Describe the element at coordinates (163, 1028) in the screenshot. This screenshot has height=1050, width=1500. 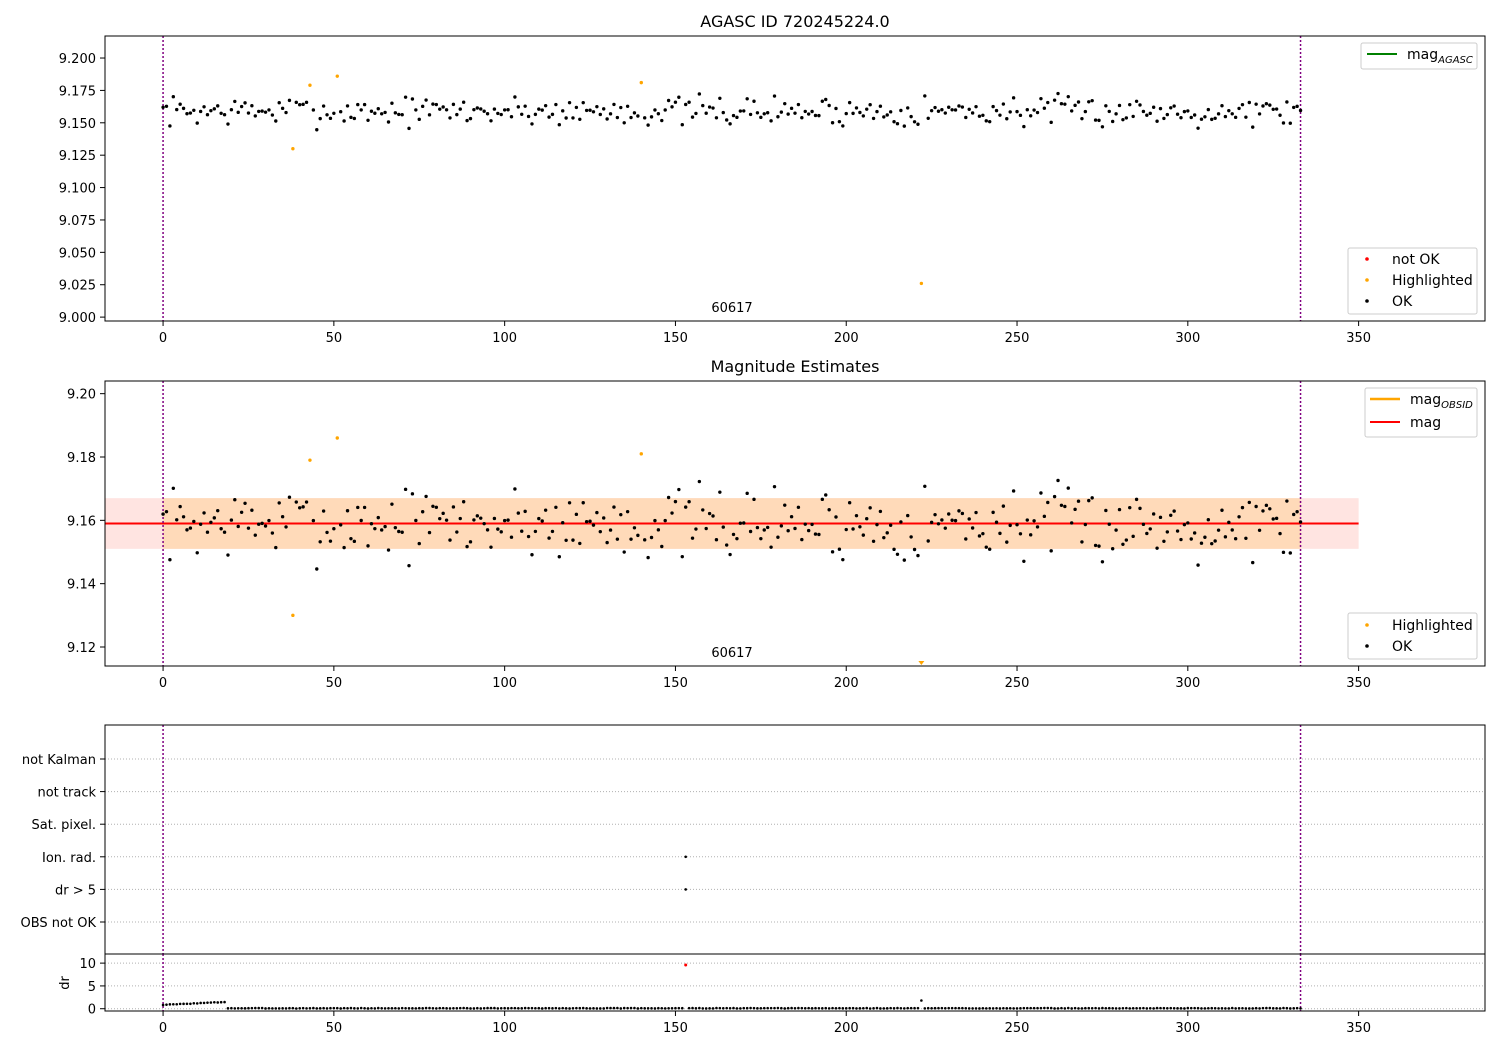
I see `x-tick-label: 0` at that location.